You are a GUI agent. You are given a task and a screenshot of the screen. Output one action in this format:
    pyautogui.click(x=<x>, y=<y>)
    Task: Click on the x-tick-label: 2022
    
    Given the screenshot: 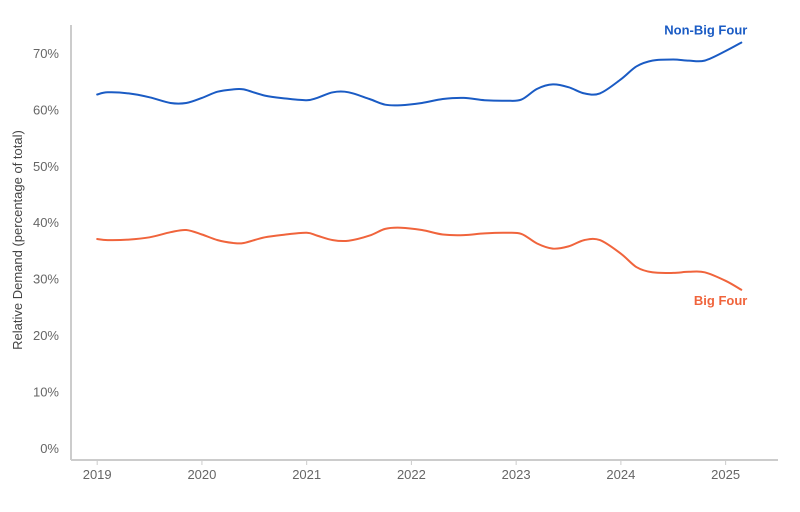 What is the action you would take?
    pyautogui.click(x=411, y=474)
    